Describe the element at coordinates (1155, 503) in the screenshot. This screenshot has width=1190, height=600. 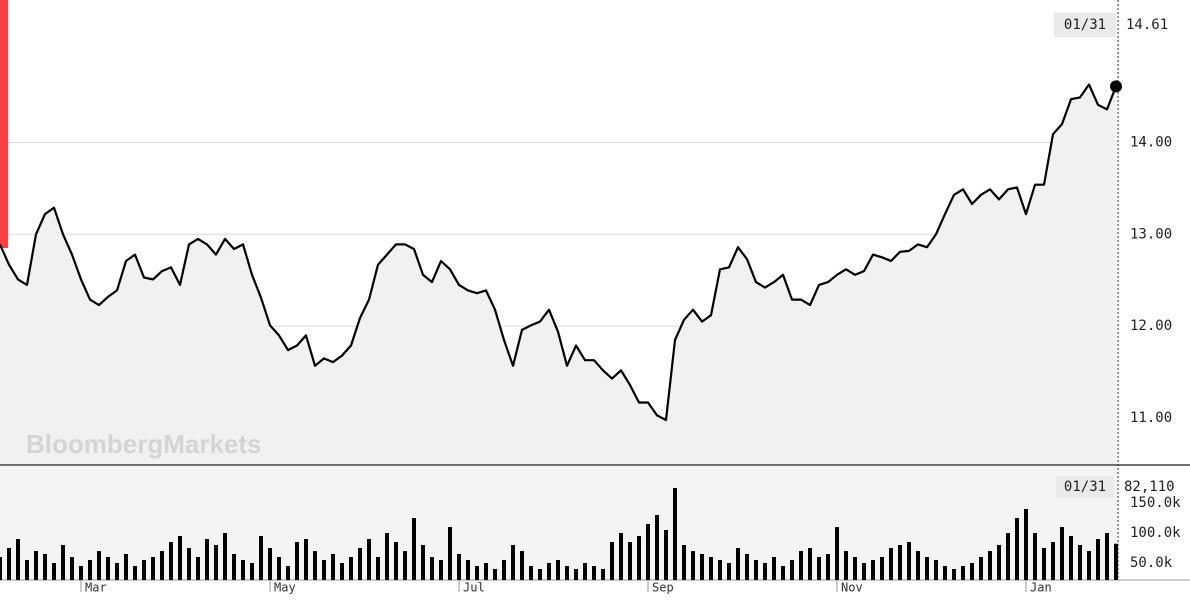
I see `y-tick-label: 150.0k` at that location.